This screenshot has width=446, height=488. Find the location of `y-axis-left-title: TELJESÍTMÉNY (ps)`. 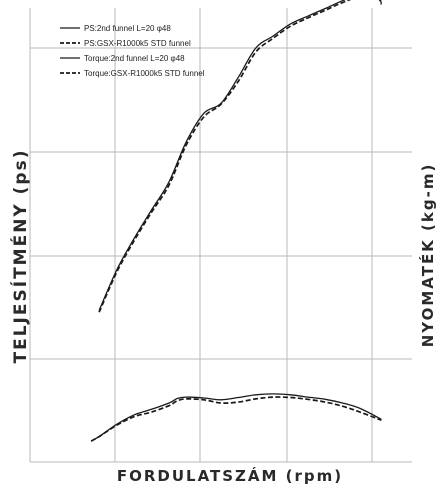

y-axis-left-title: TELJESÍTMÉNY (ps) is located at coordinates (20, 256).